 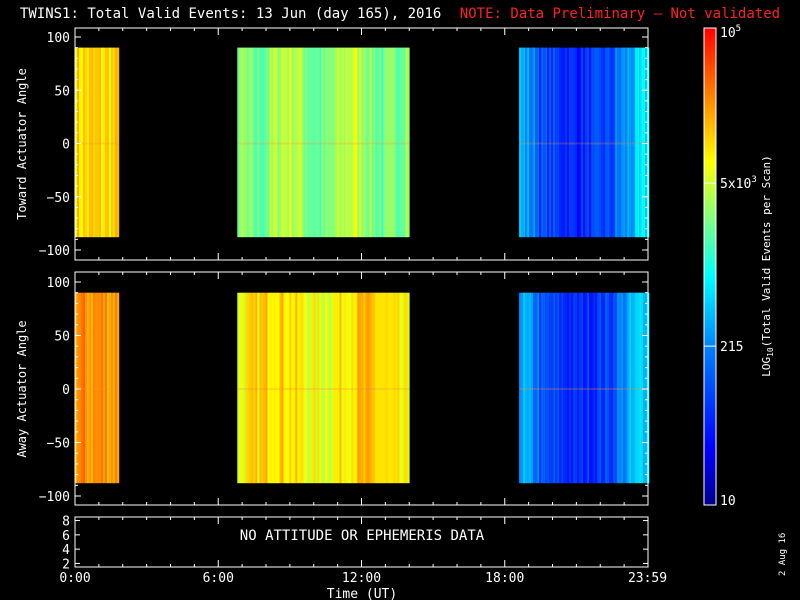 What do you see at coordinates (361, 578) in the screenshot?
I see `x-tick-label: 12:00` at bounding box center [361, 578].